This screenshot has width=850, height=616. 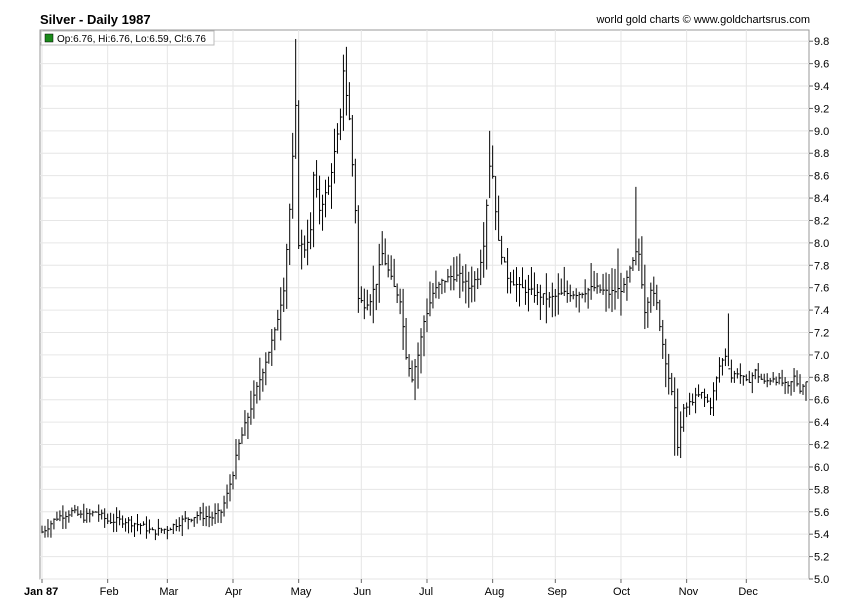 What do you see at coordinates (821, 356) in the screenshot?
I see `y-tick-label: 7.0` at bounding box center [821, 356].